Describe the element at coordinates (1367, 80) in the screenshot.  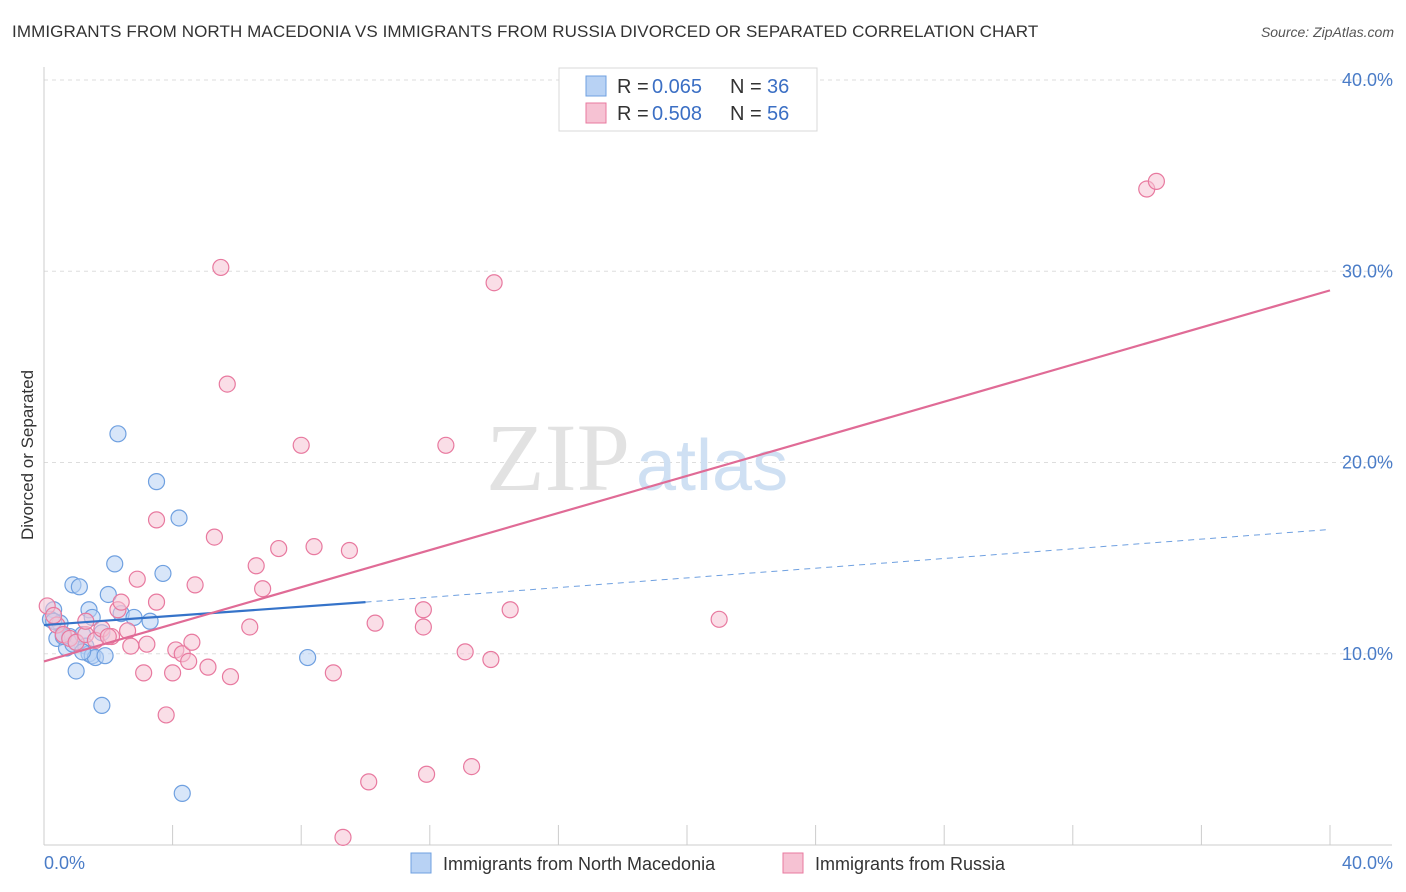
I see `y-tick-label: 40.0%` at that location.